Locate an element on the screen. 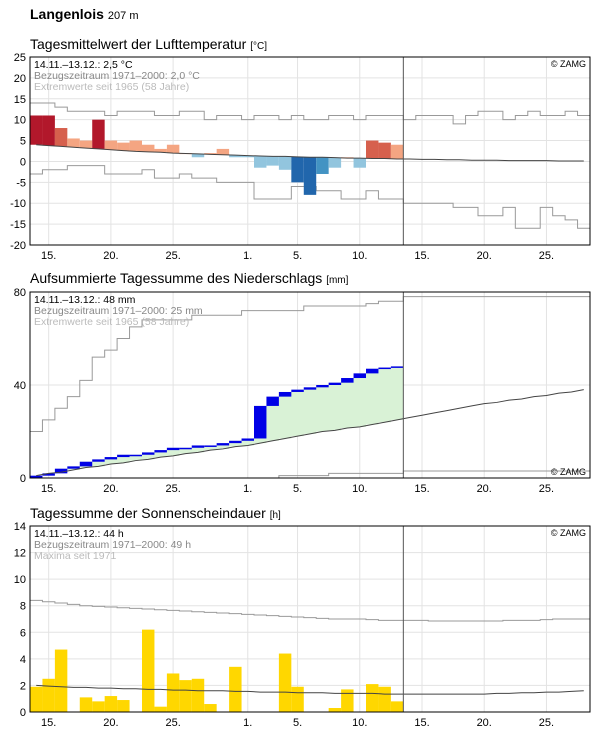 This screenshot has width=596, height=729. y-tick-label: 80 is located at coordinates (20, 293).